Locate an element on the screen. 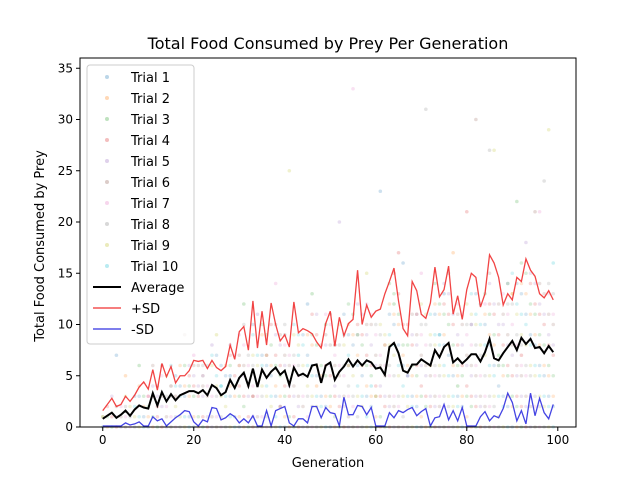 This screenshot has height=484, width=640. x-tick-label: 100 is located at coordinates (557, 440).